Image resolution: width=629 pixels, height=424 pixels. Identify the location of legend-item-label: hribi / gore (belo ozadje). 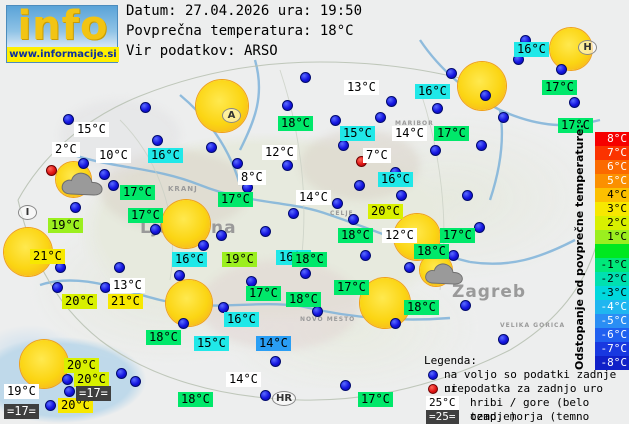
(530, 409).